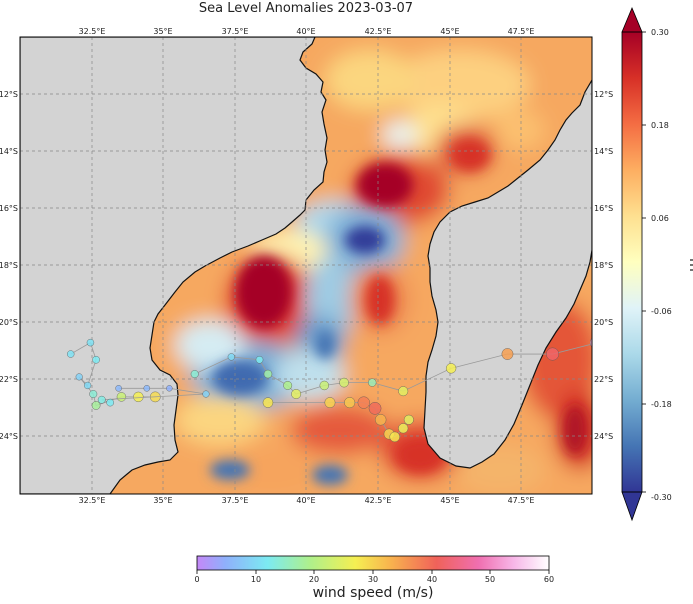 This screenshot has height=604, width=693. What do you see at coordinates (661, 497) in the screenshot?
I see `sla-tick: -0.30` at bounding box center [661, 497].